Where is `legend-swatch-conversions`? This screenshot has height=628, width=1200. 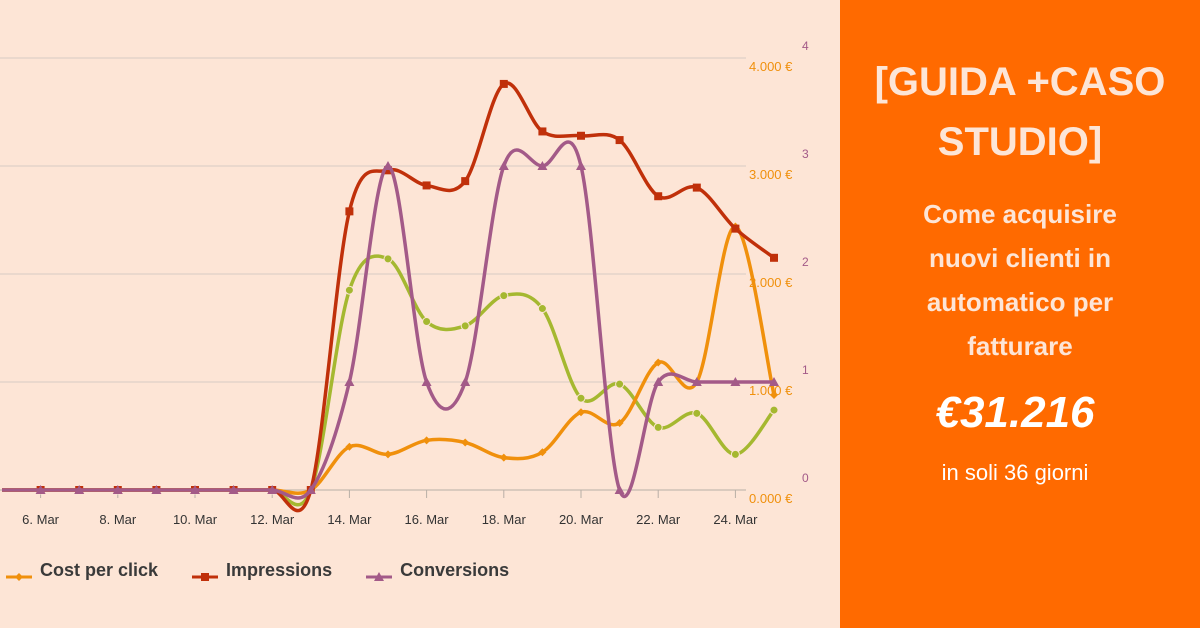 legend-swatch-conversions is located at coordinates (379, 573).